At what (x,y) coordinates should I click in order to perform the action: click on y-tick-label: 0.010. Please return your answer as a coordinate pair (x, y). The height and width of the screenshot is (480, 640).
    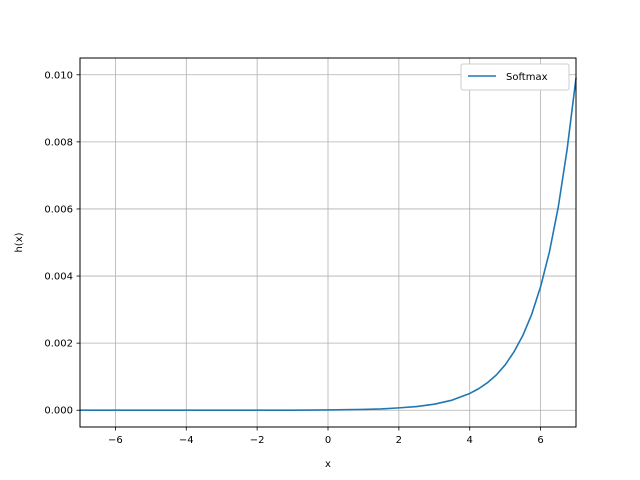
    Looking at the image, I should click on (58, 75).